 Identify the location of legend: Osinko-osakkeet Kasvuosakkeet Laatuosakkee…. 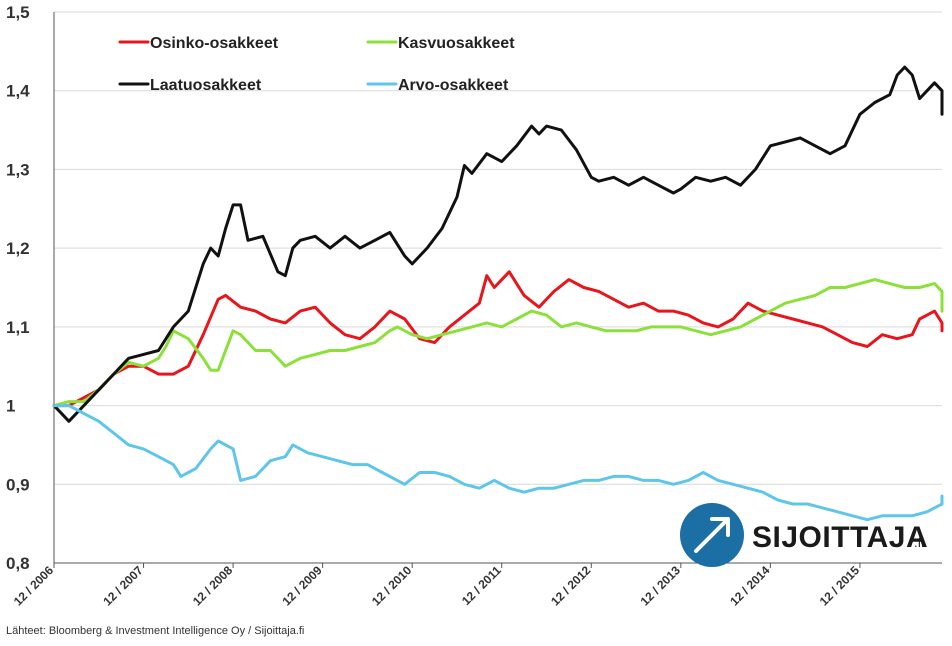
(316, 64).